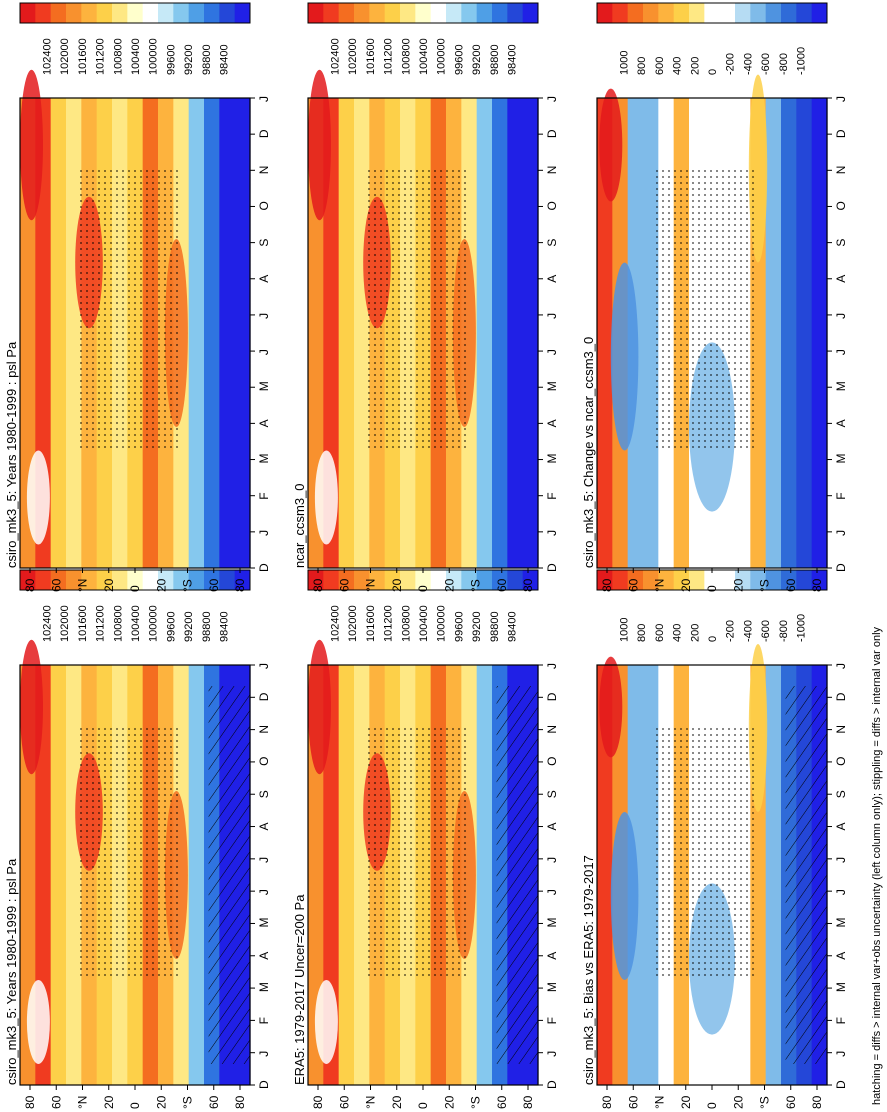  I want to click on colorbar-label: -200, so click(731, 631).